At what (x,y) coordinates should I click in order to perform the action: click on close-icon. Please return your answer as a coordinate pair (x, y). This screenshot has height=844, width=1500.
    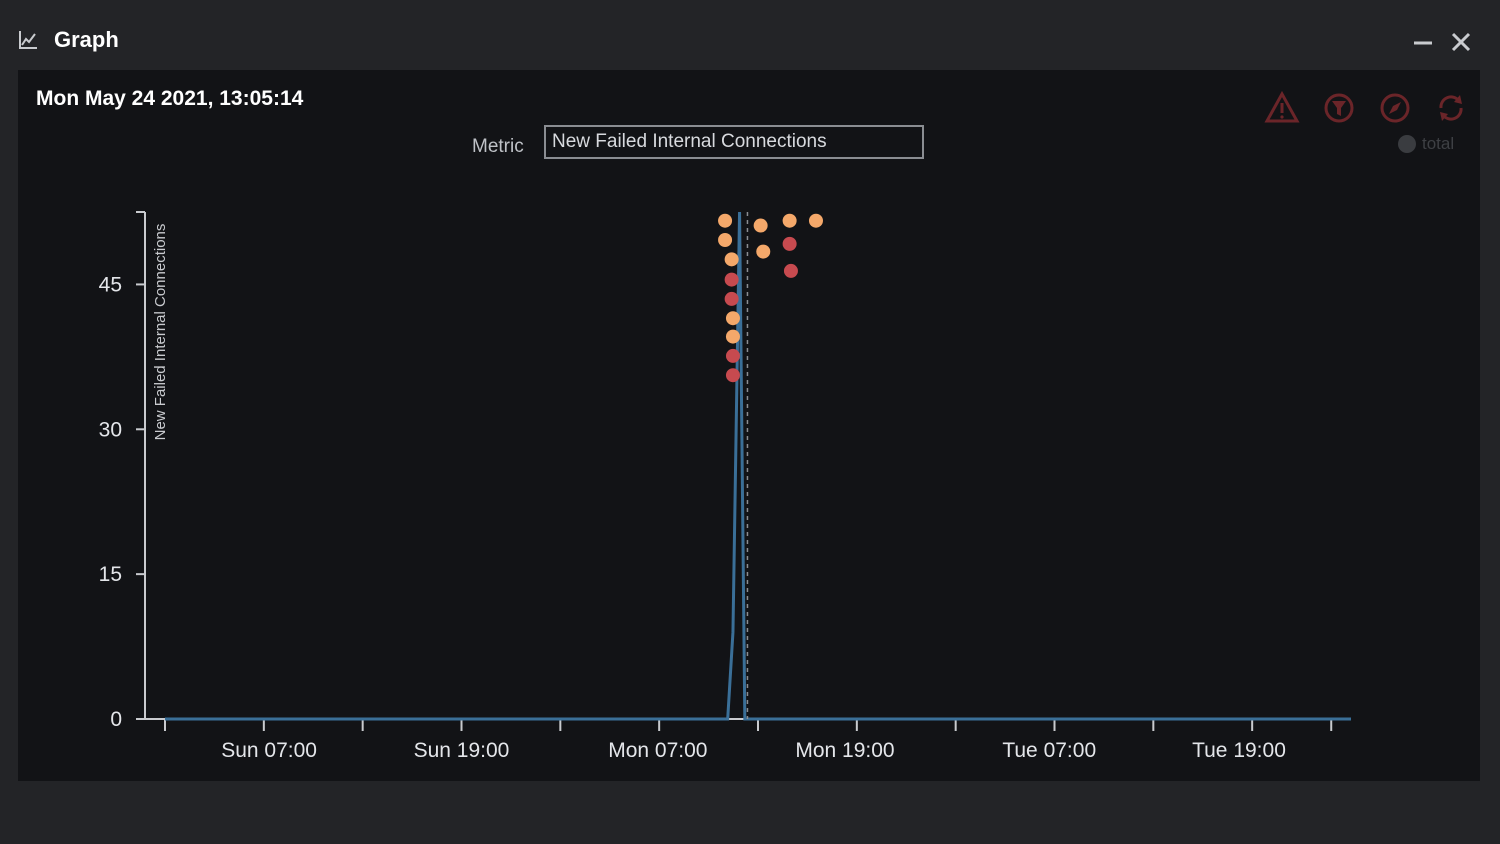
    Looking at the image, I should click on (1461, 41).